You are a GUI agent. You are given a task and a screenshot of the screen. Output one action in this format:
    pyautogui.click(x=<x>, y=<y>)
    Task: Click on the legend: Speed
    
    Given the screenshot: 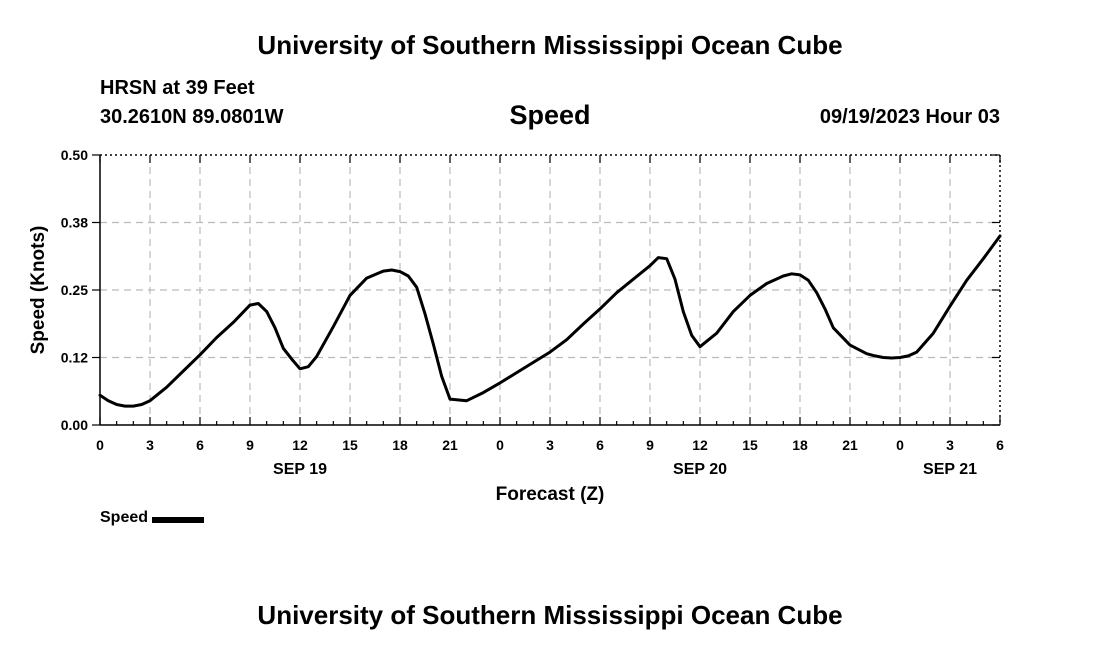 What is the action you would take?
    pyautogui.click(x=152, y=518)
    